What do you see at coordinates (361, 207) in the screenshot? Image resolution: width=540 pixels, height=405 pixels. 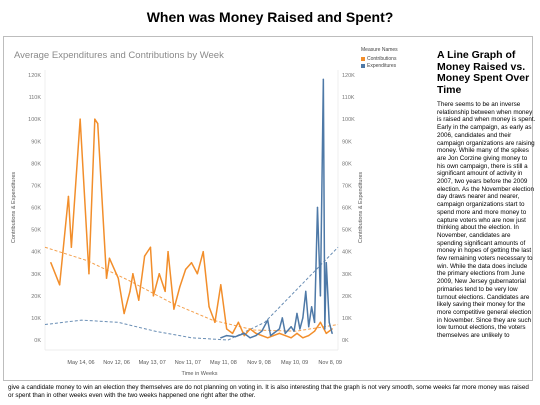 I see `y-axis-title-right: Contributions & Expenditures` at bounding box center [361, 207].